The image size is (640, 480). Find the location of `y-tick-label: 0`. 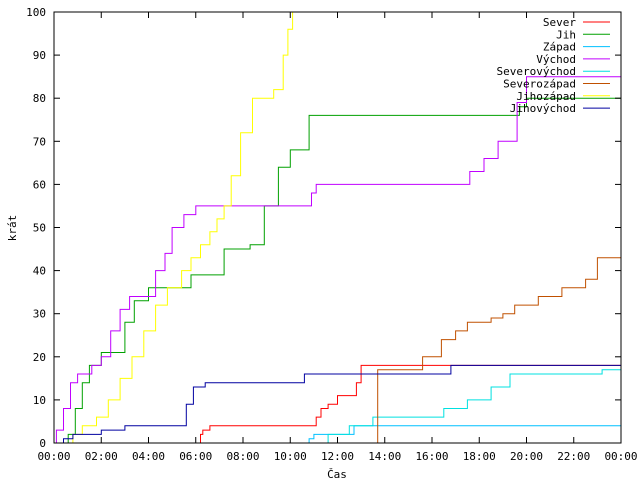

y-tick-label: 0 is located at coordinates (42, 443).